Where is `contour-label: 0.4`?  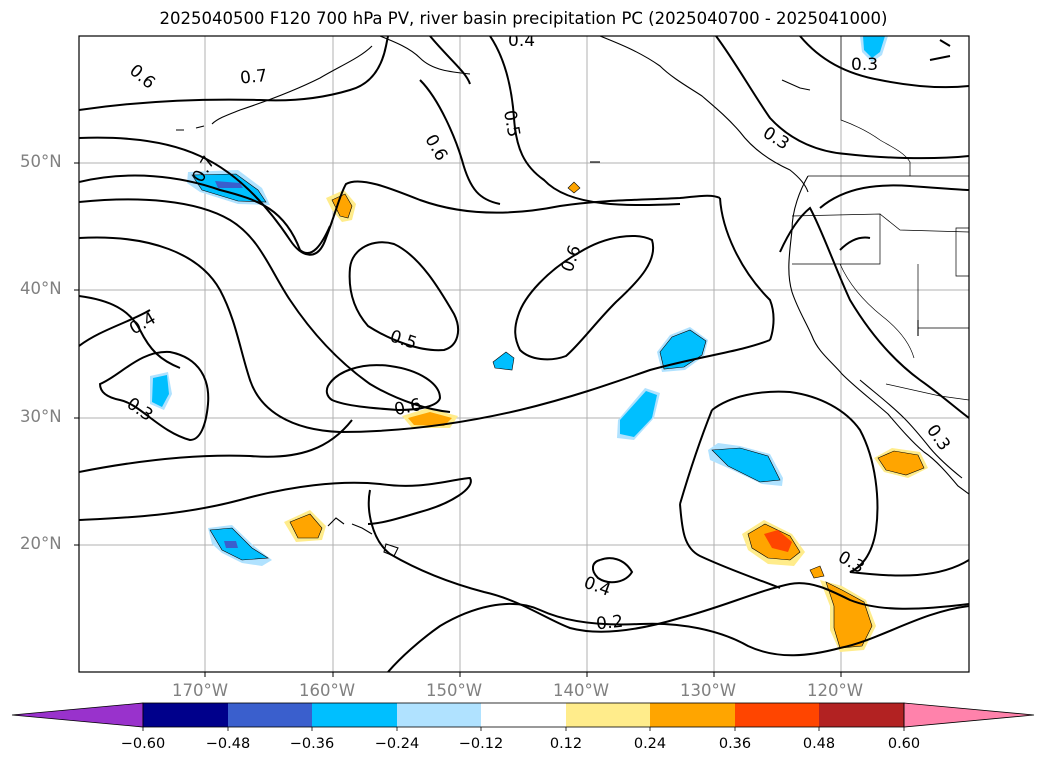 contour-label: 0.4 is located at coordinates (521, 41).